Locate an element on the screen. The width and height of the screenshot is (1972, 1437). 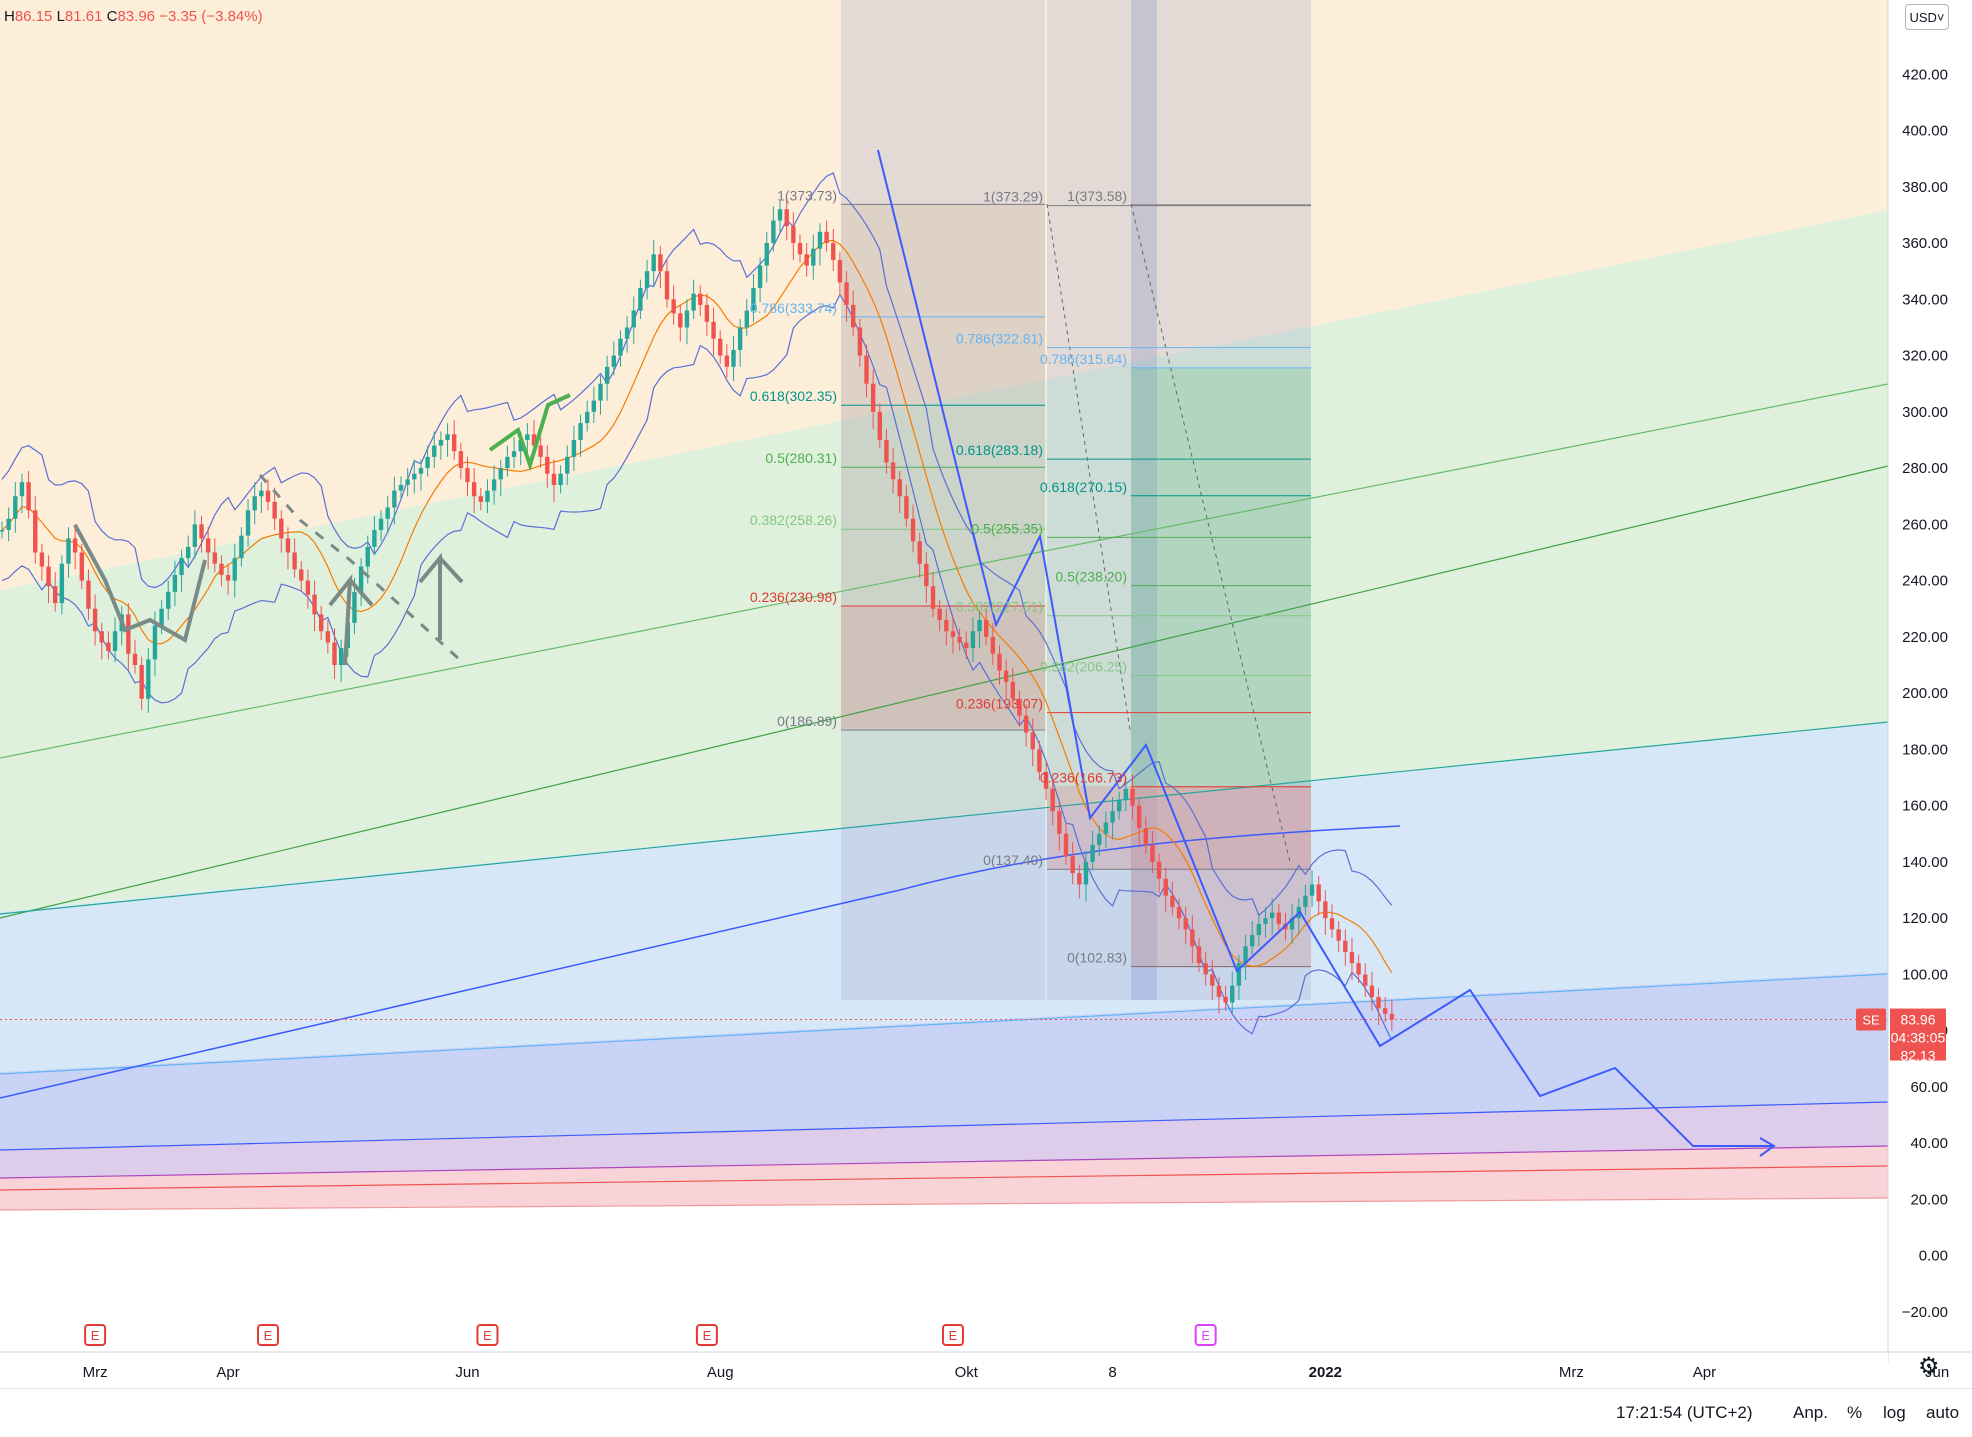
fib-level-label: 0.236(166.73) is located at coordinates (1083, 778).